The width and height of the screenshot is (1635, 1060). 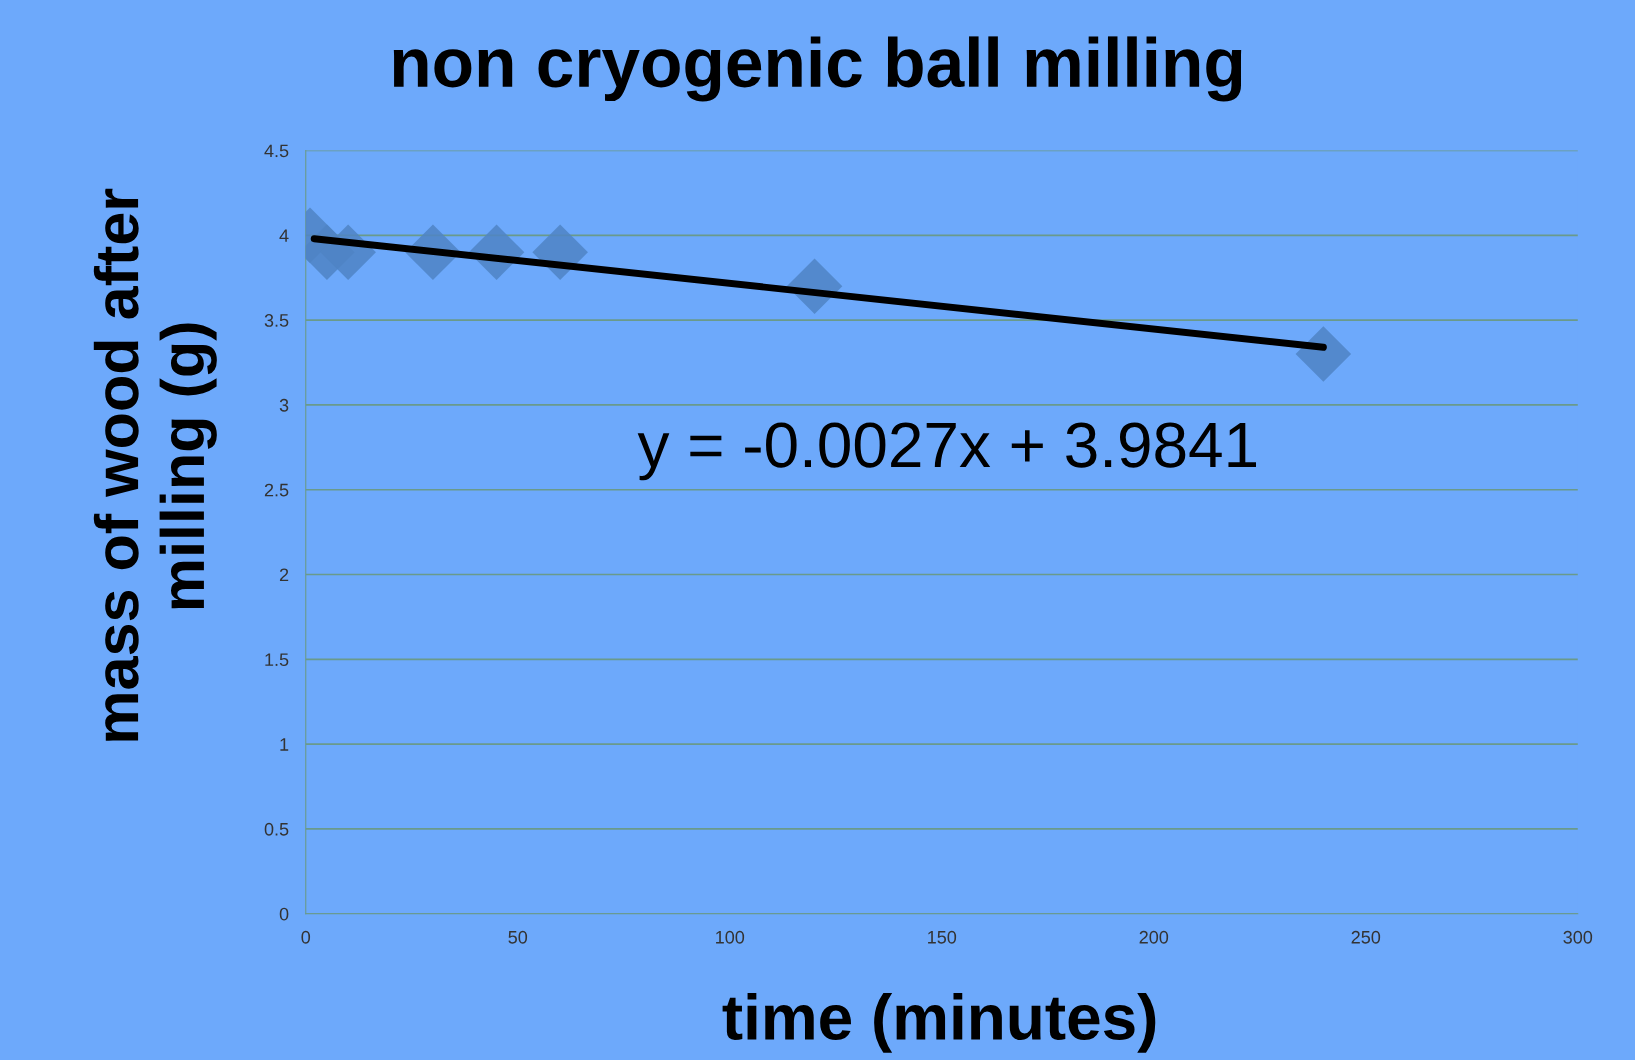 What do you see at coordinates (284, 744) in the screenshot?
I see `y-tick-label: 1` at bounding box center [284, 744].